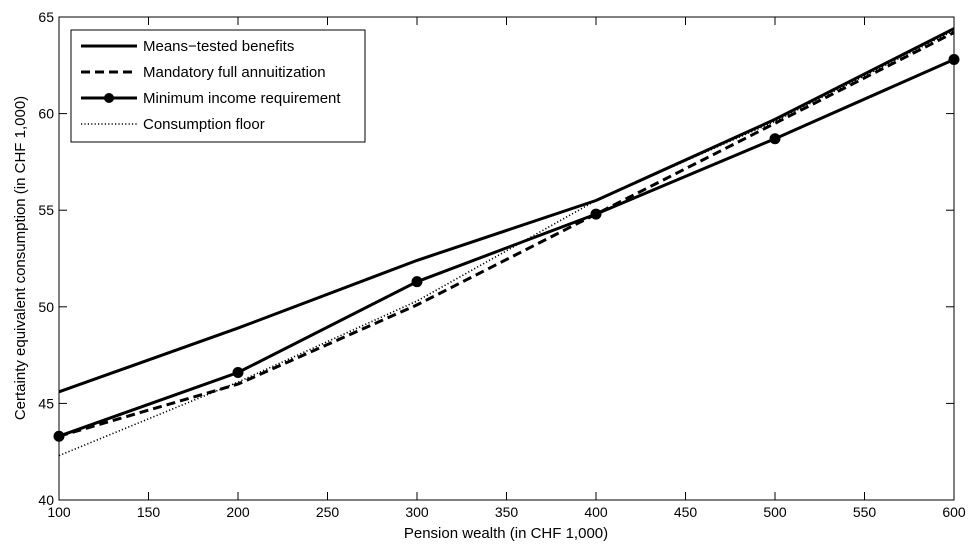  Describe the element at coordinates (46, 17) in the screenshot. I see `y-tick-label: 65` at that location.